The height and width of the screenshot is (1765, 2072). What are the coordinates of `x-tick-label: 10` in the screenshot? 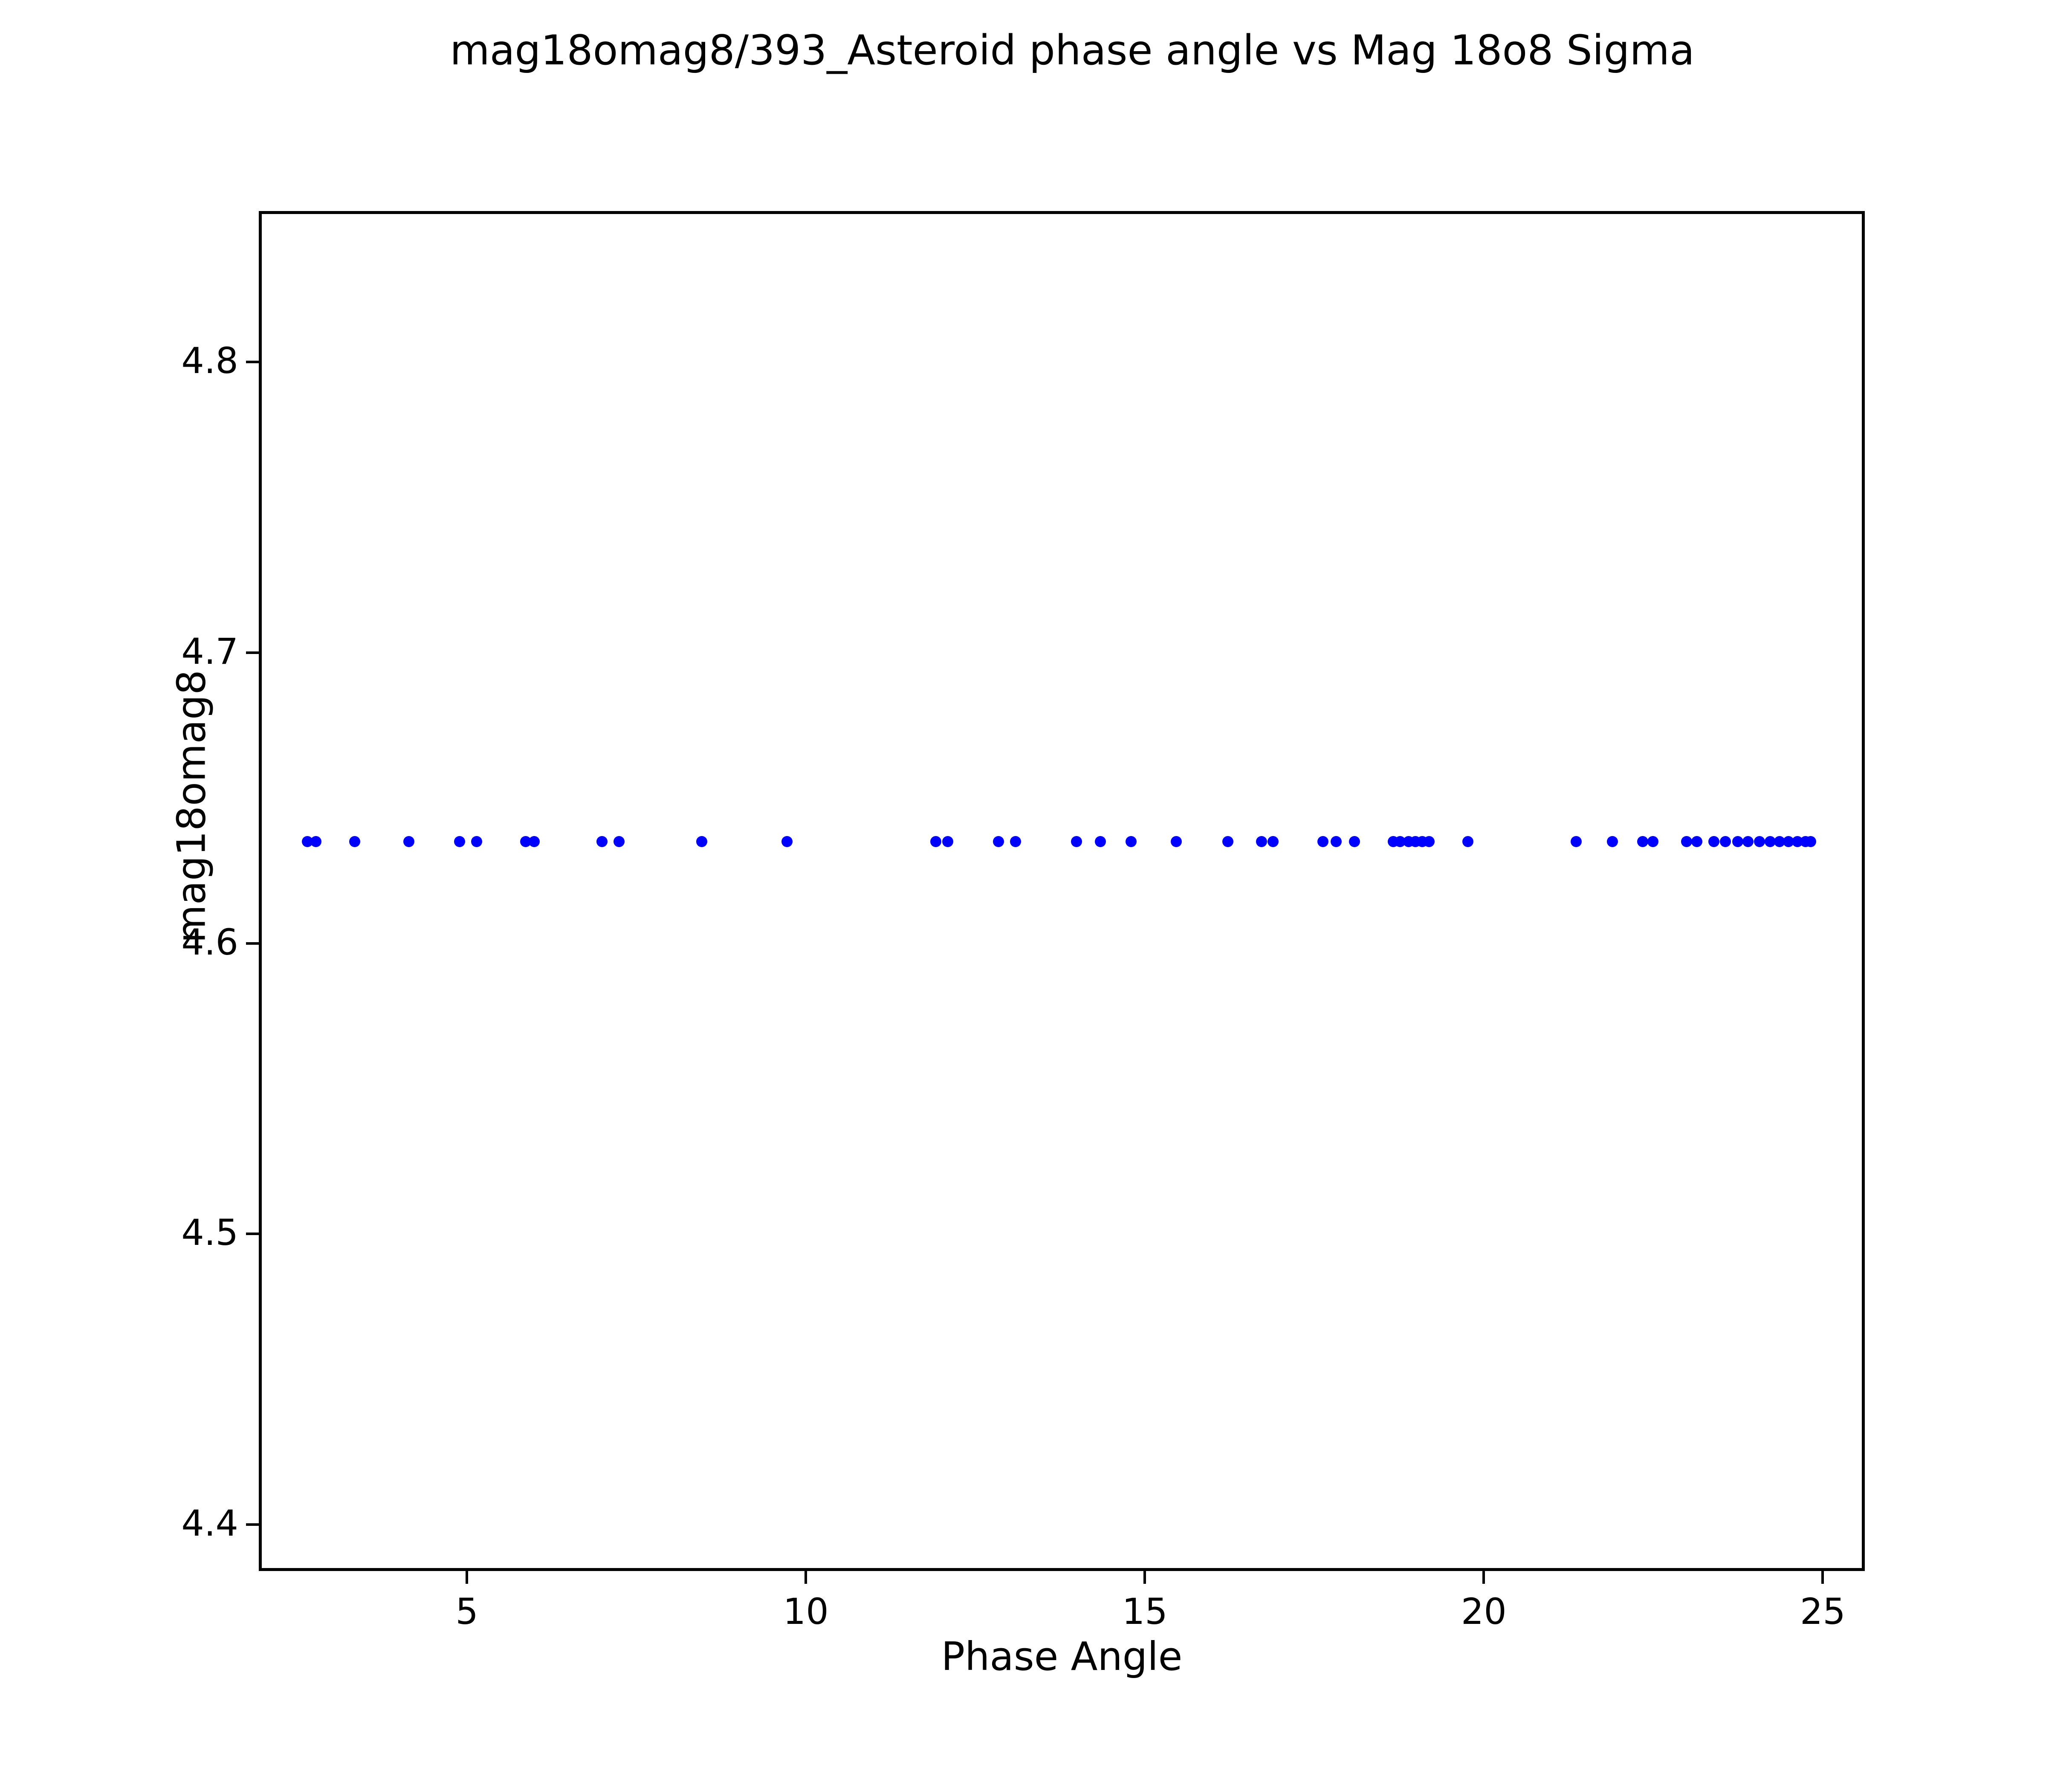 It's located at (806, 1611).